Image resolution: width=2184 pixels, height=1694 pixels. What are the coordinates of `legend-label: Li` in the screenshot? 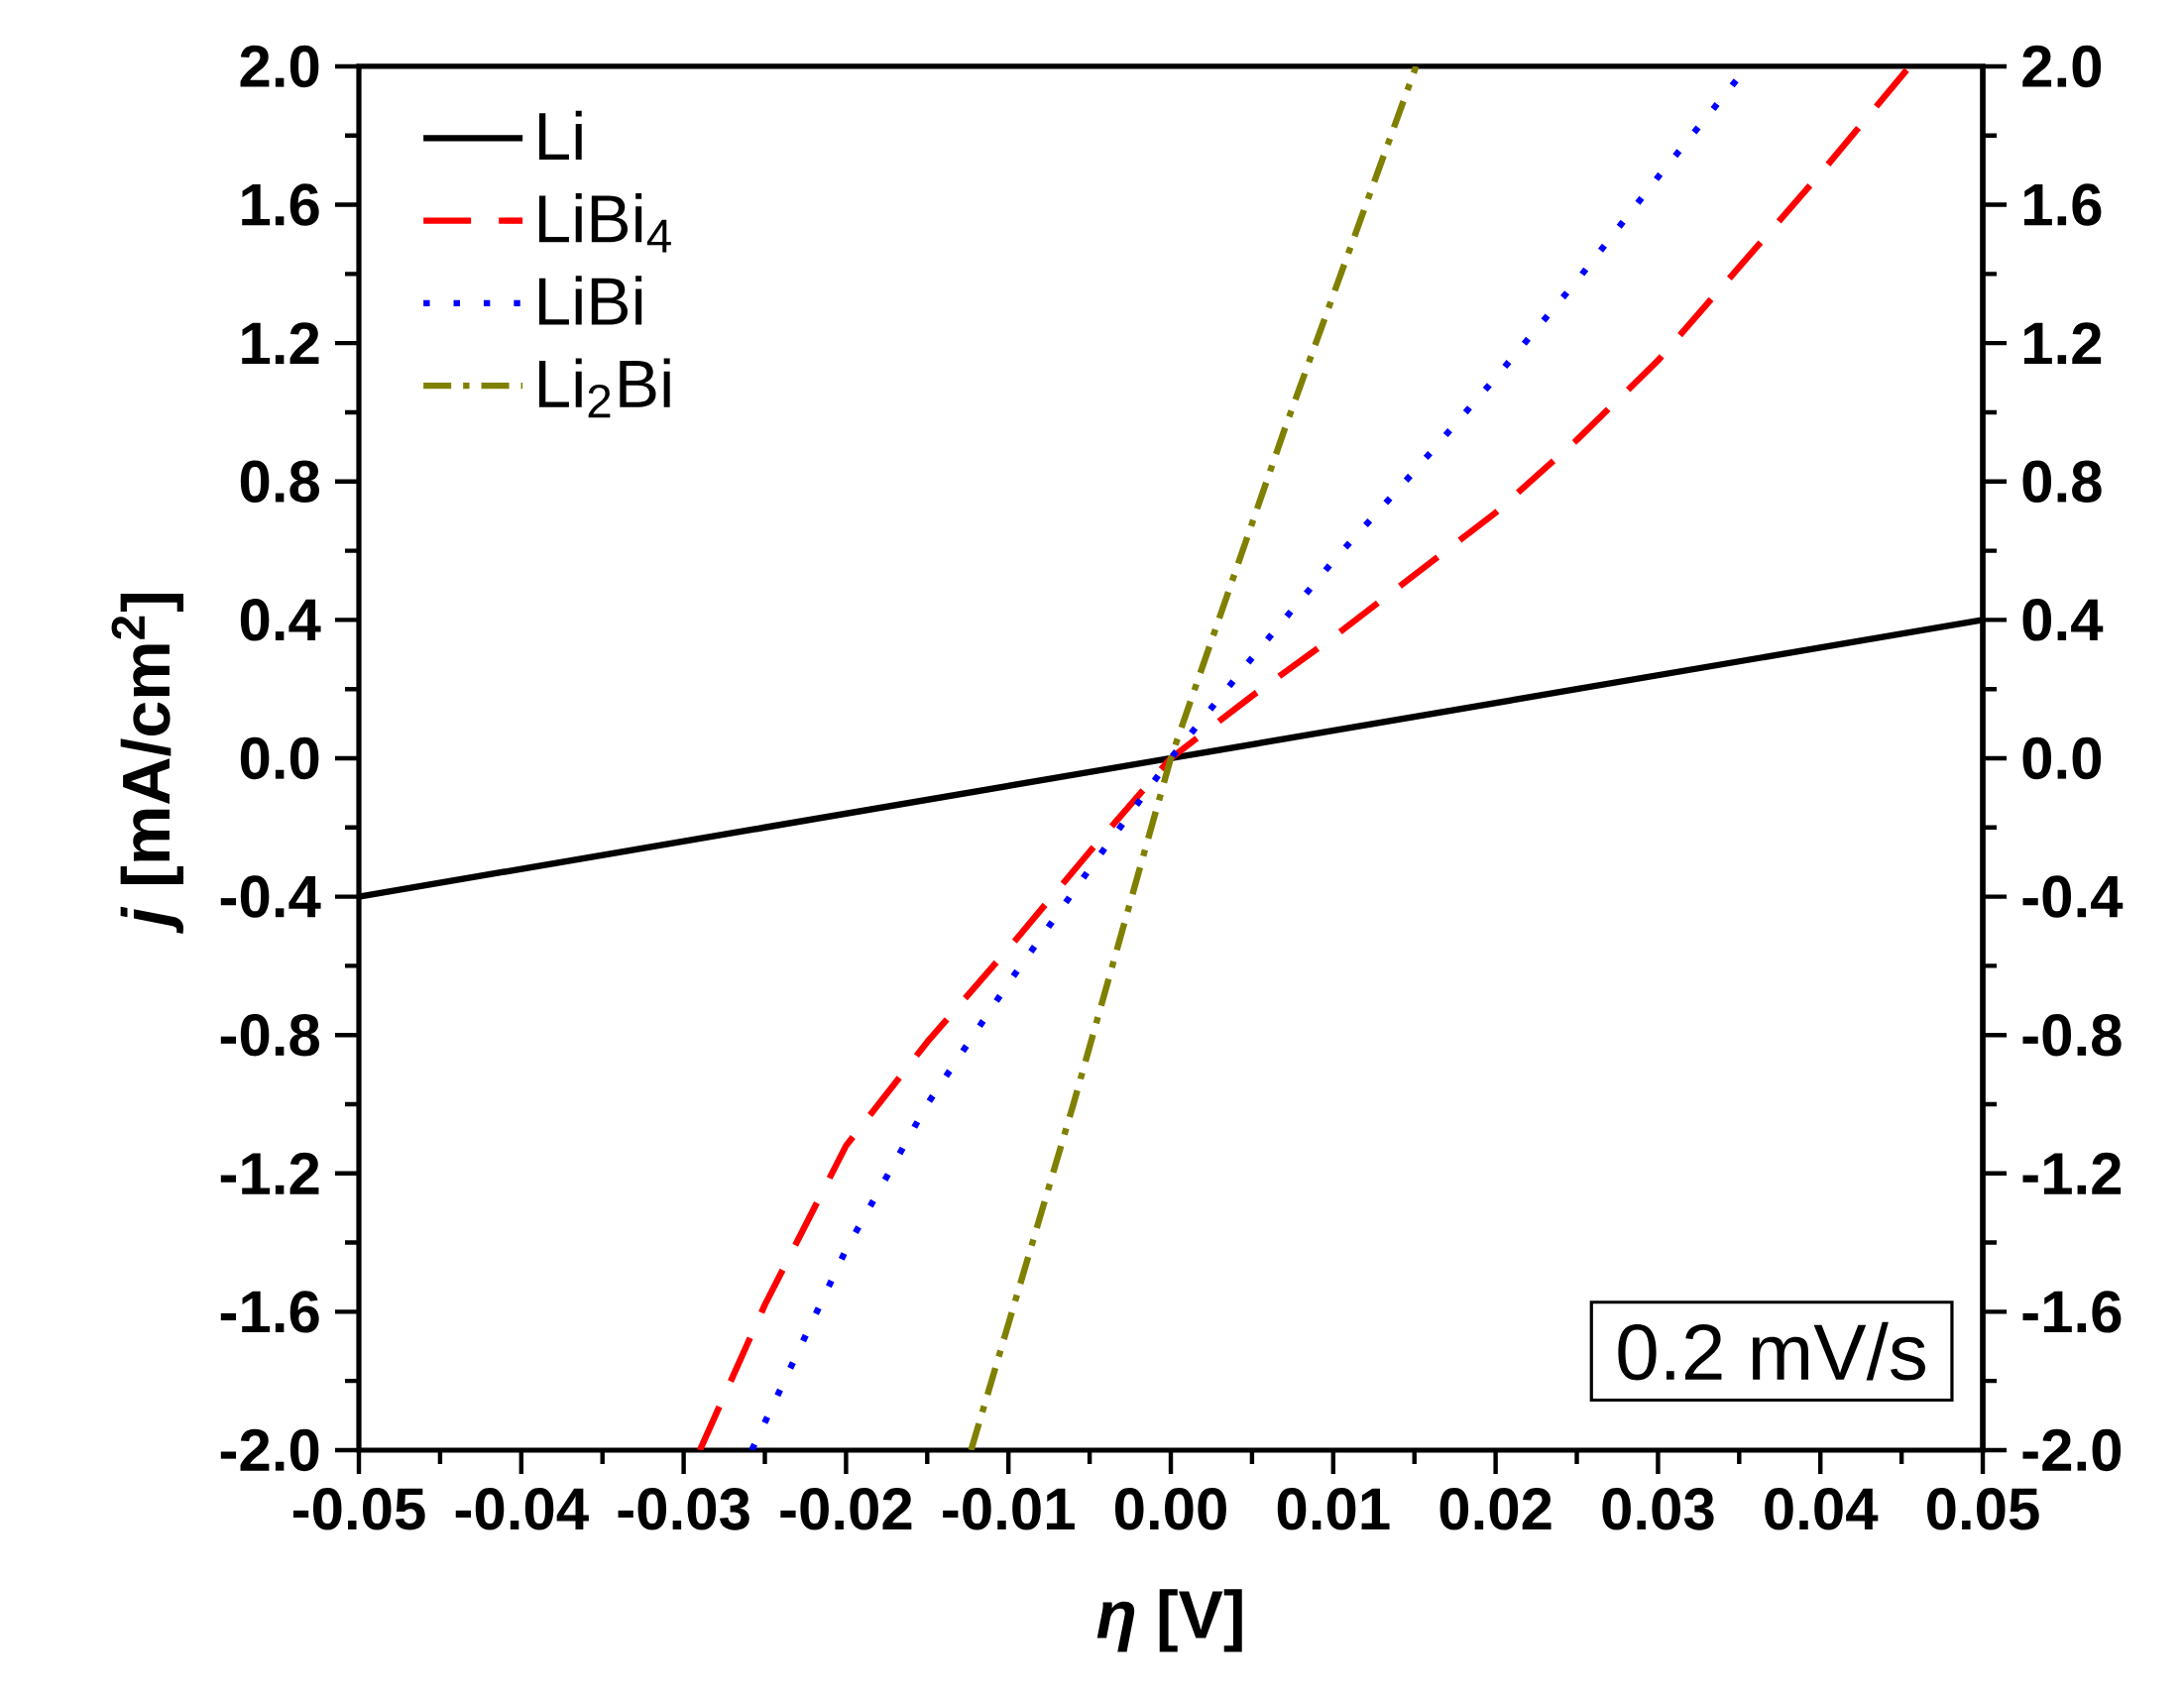 It's located at (560, 135).